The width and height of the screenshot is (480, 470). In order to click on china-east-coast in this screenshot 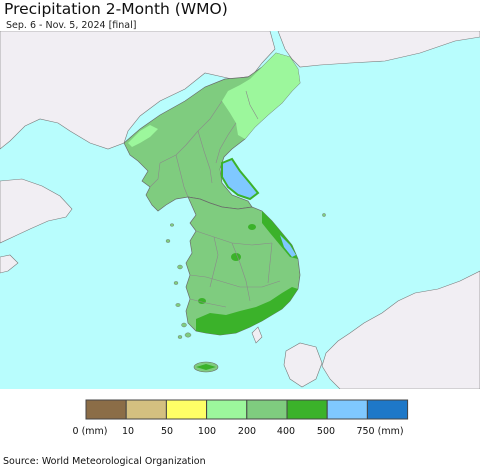, I will do `click(9, 264)`.